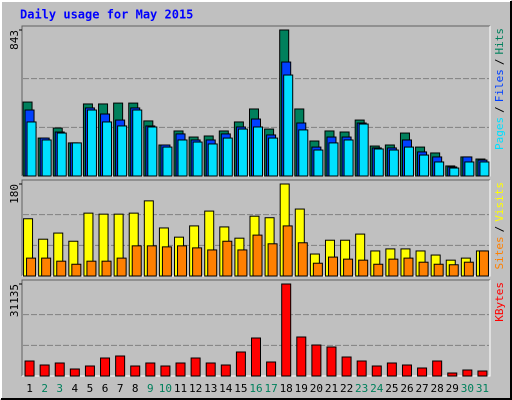 This screenshot has height=400, width=512. What do you see at coordinates (44, 388) in the screenshot?
I see `x-tick-label: 2` at bounding box center [44, 388].